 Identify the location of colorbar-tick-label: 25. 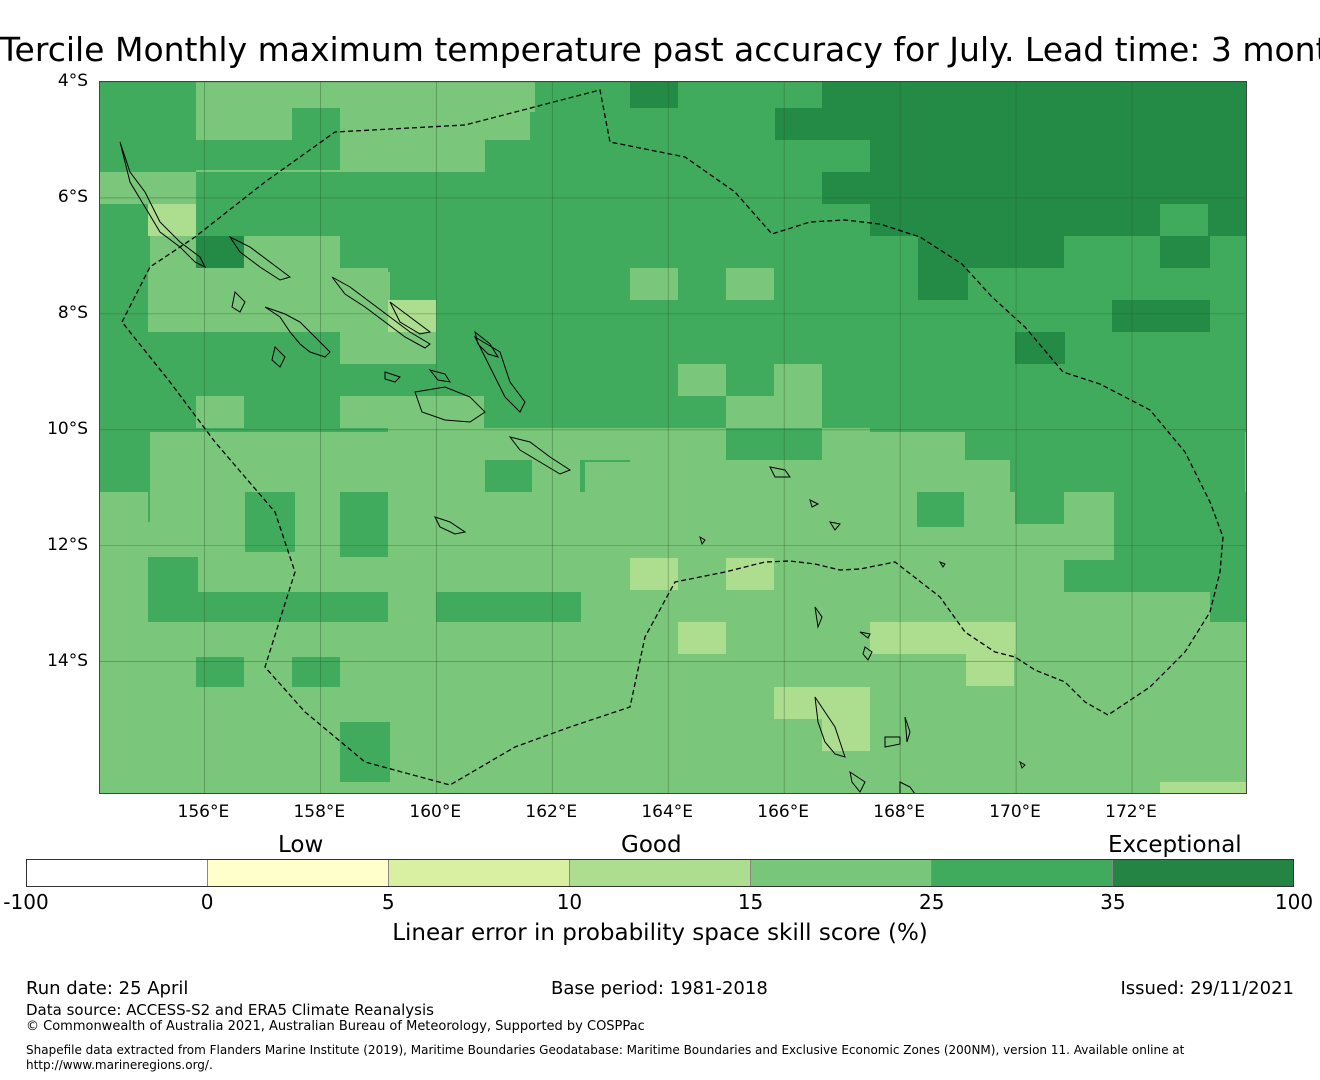
(931, 902).